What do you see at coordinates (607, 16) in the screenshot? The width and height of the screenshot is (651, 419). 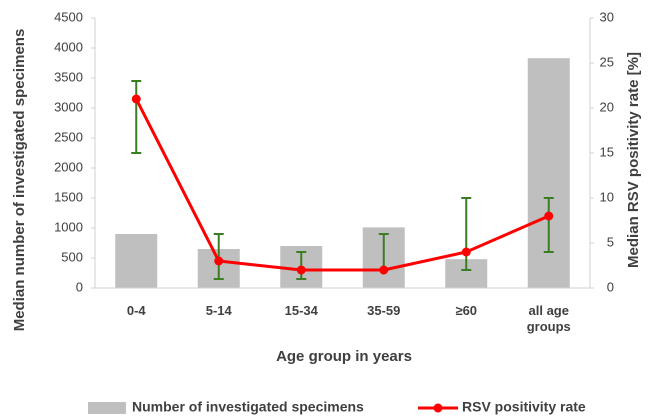 I see `y2-tick-label: 30` at bounding box center [607, 16].